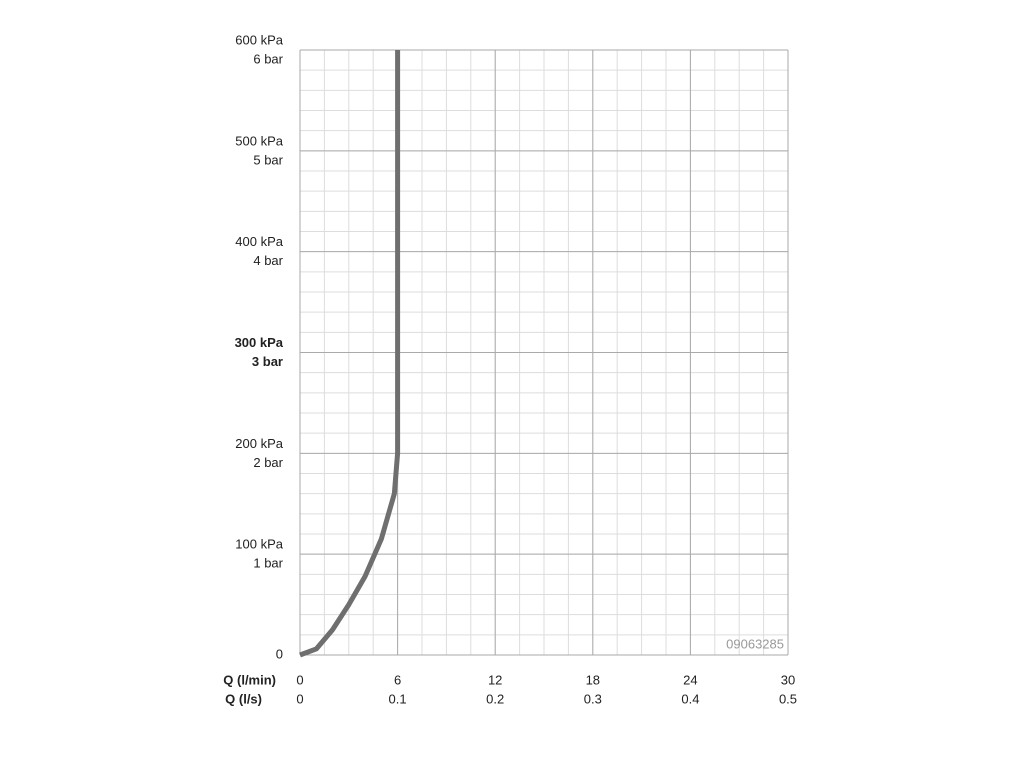 This screenshot has height=768, width=1024. Describe the element at coordinates (243, 698) in the screenshot. I see `x2-axis-label: Q (l/s)` at that location.